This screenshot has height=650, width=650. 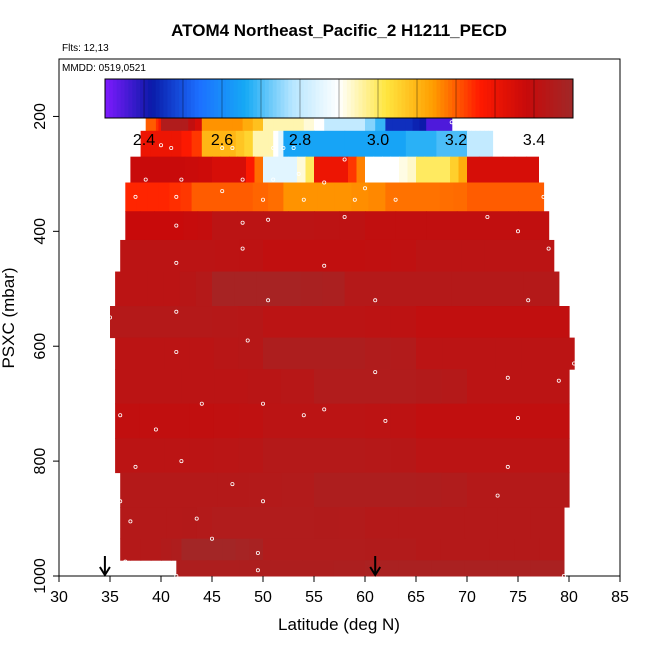 I want to click on x-tick-label: 70, so click(x=467, y=597).